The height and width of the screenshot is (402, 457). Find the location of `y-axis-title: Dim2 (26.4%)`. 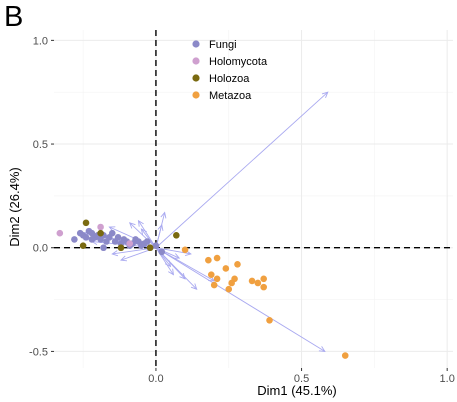

y-axis-title: Dim2 (26.4%) is located at coordinates (14, 206).